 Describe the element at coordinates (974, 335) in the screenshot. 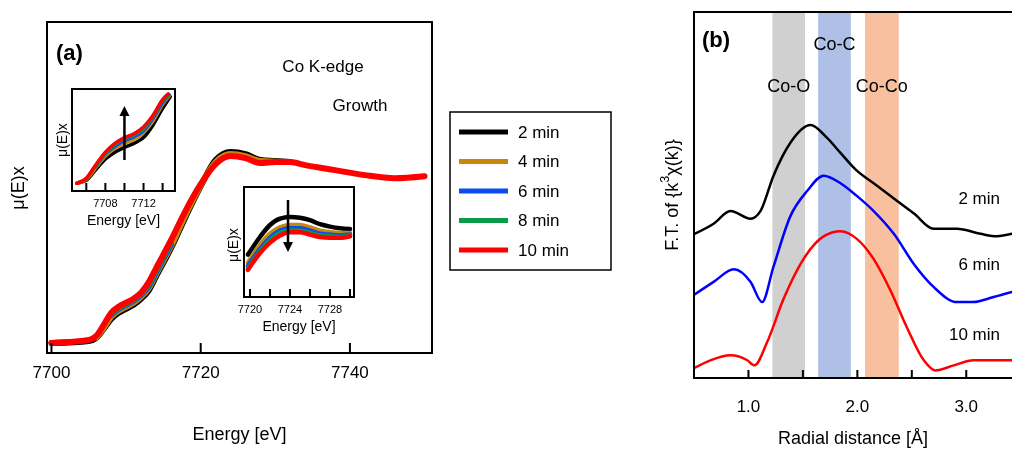

I see `series-label: 10 min` at that location.